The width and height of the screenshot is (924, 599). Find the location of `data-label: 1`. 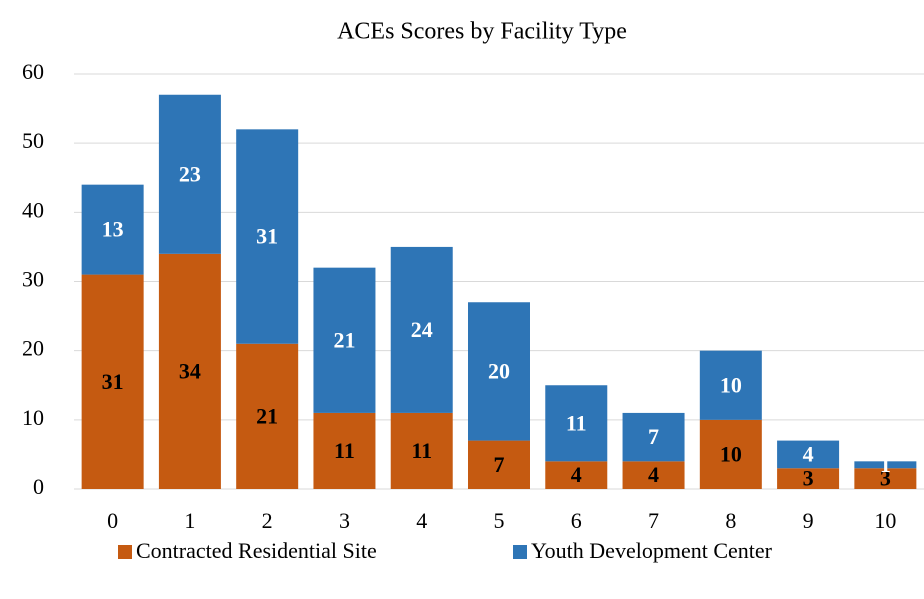

data-label: 1 is located at coordinates (885, 464).